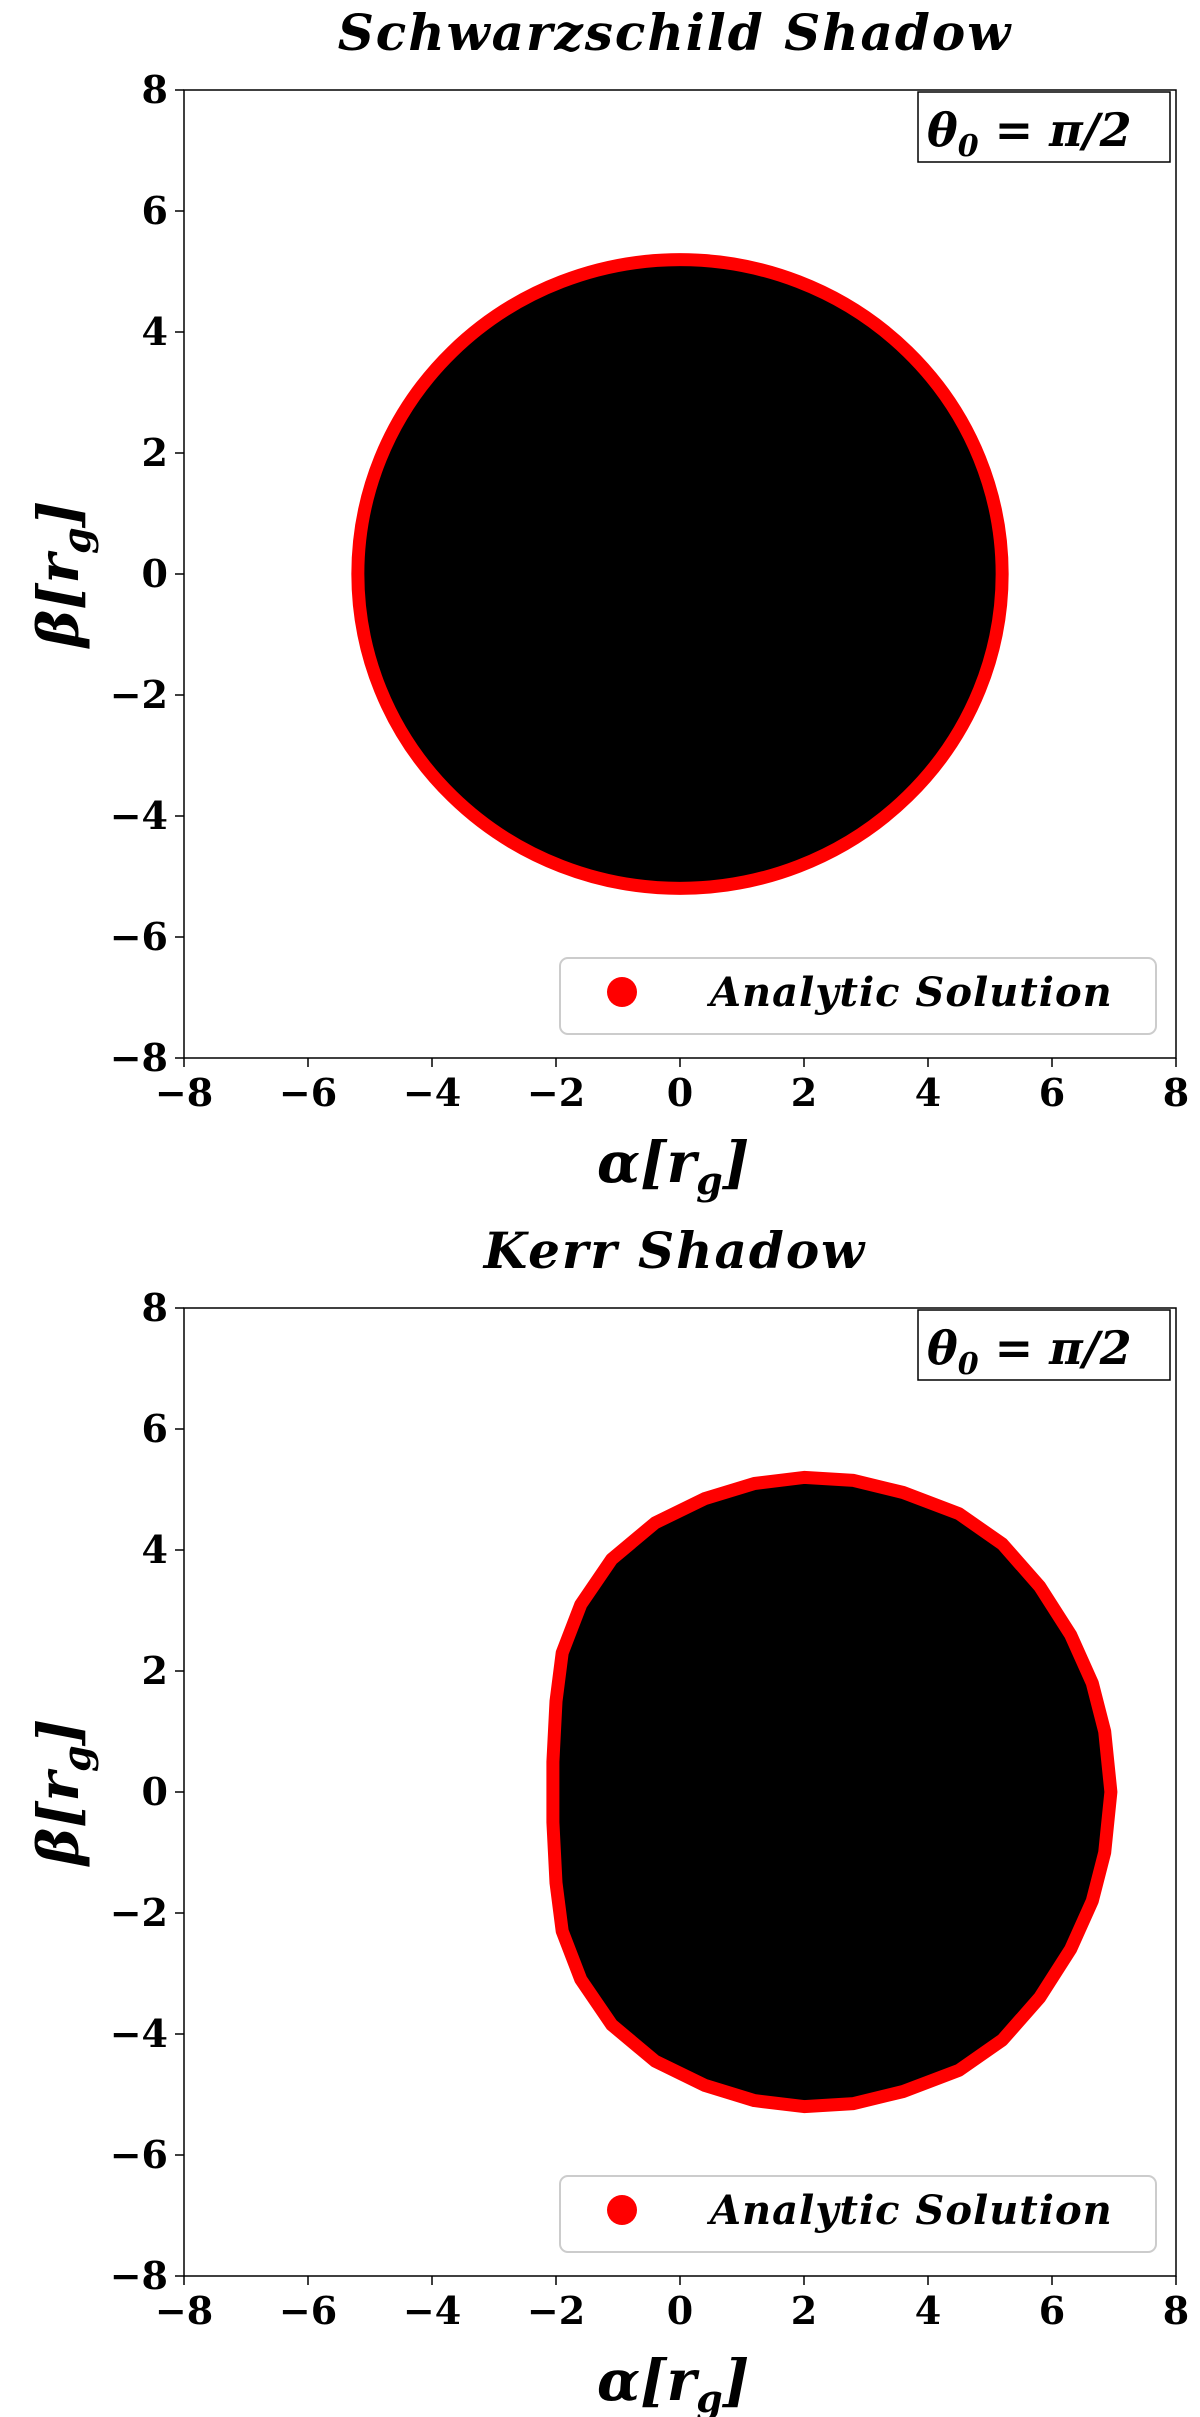 This screenshot has width=1200, height=2417. Describe the element at coordinates (675, 32) in the screenshot. I see `chart-title: Schwarzschild Shadow` at that location.